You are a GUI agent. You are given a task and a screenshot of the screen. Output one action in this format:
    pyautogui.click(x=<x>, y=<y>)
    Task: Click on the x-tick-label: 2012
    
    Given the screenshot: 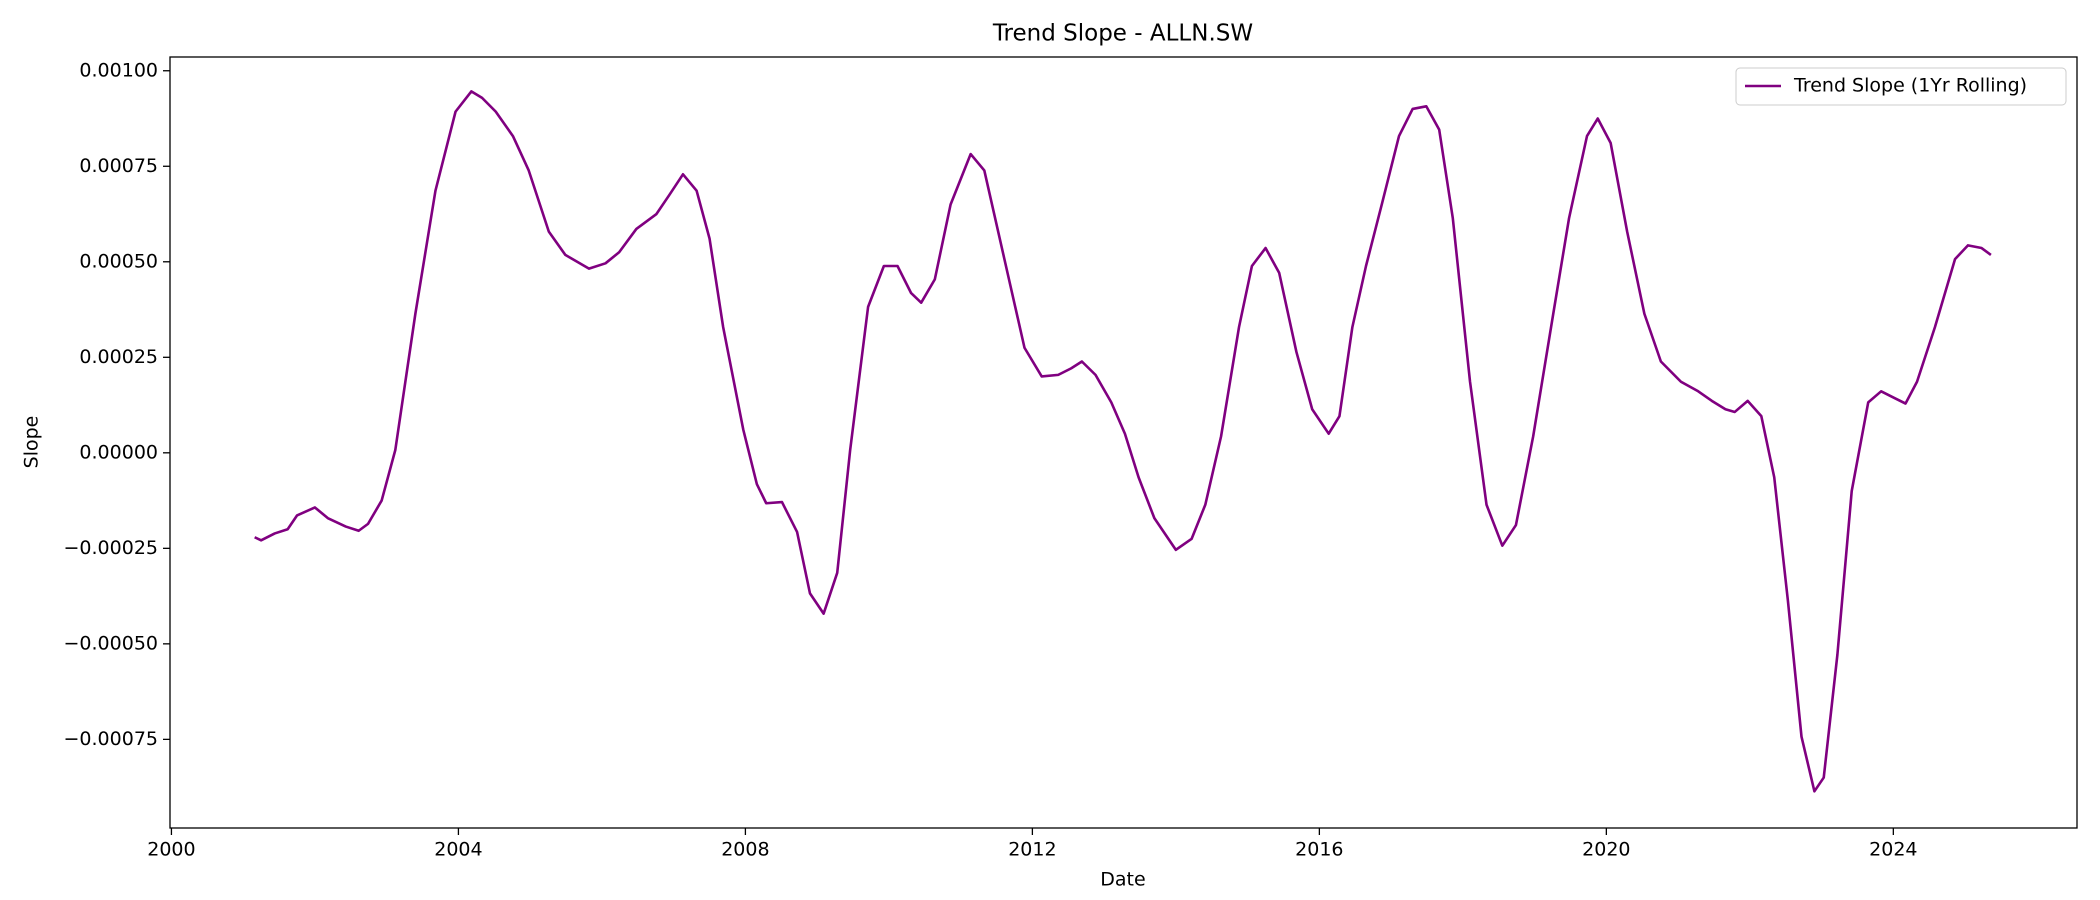 What is the action you would take?
    pyautogui.click(x=1032, y=850)
    